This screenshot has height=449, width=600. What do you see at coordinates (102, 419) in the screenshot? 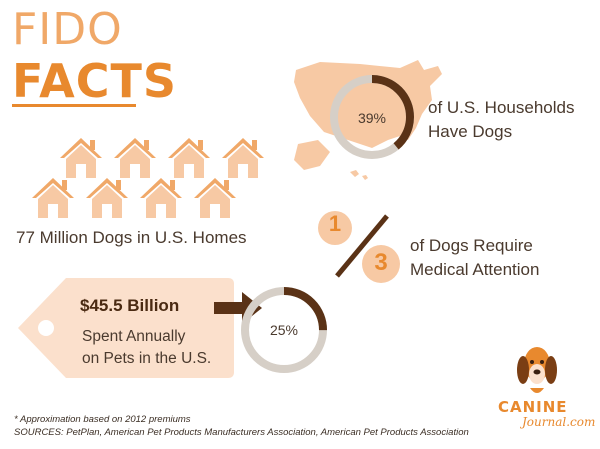
I see `footnote-line1: * Approximation based on 2012 premiums` at bounding box center [102, 419].